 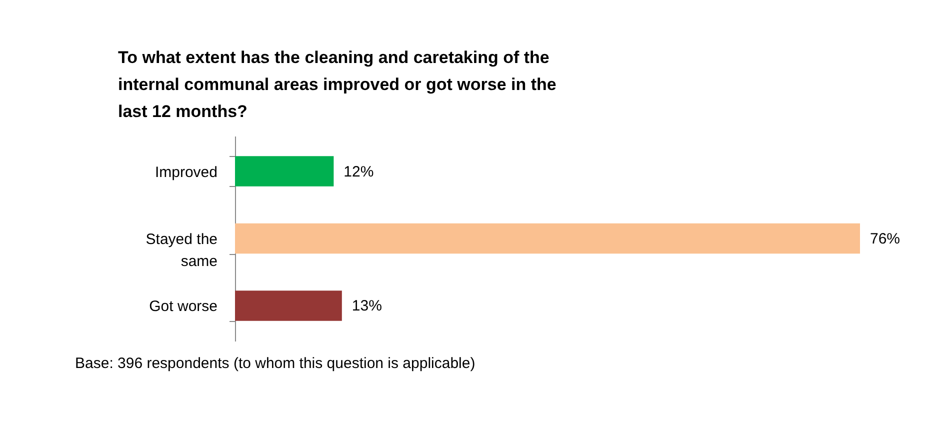 What do you see at coordinates (359, 171) in the screenshot?
I see `data-label: 12%` at bounding box center [359, 171].